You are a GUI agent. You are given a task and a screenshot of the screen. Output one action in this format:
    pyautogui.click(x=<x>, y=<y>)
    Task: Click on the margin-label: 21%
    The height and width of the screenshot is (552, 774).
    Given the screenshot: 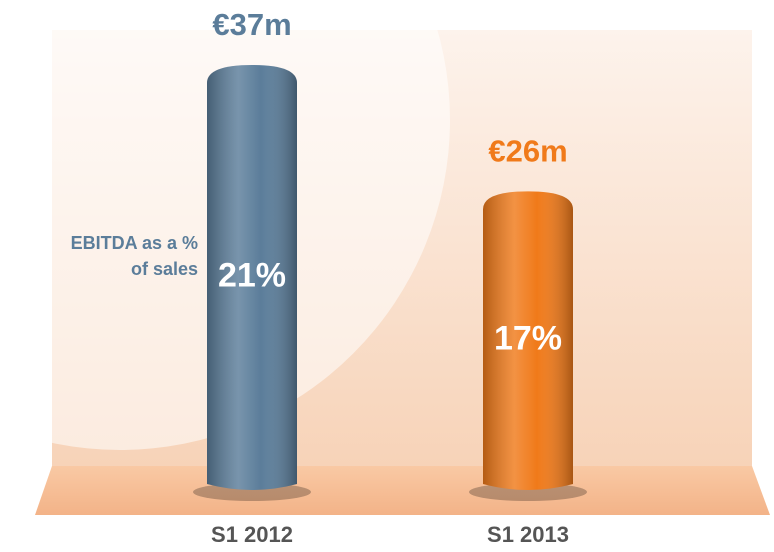 What is the action you would take?
    pyautogui.click(x=252, y=275)
    